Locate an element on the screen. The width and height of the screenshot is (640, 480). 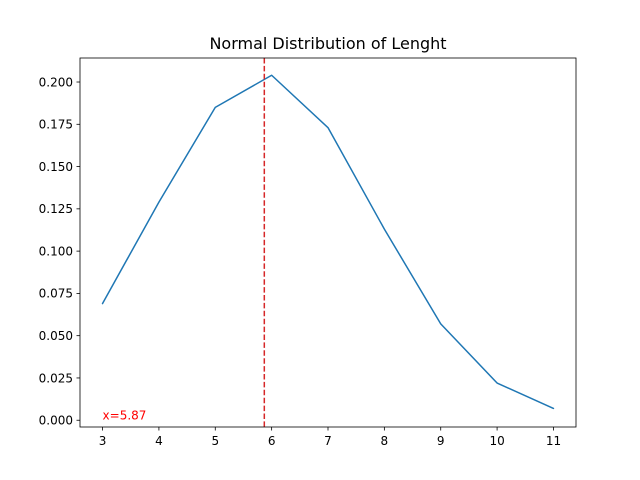
x-tick-label: 10 is located at coordinates (496, 441).